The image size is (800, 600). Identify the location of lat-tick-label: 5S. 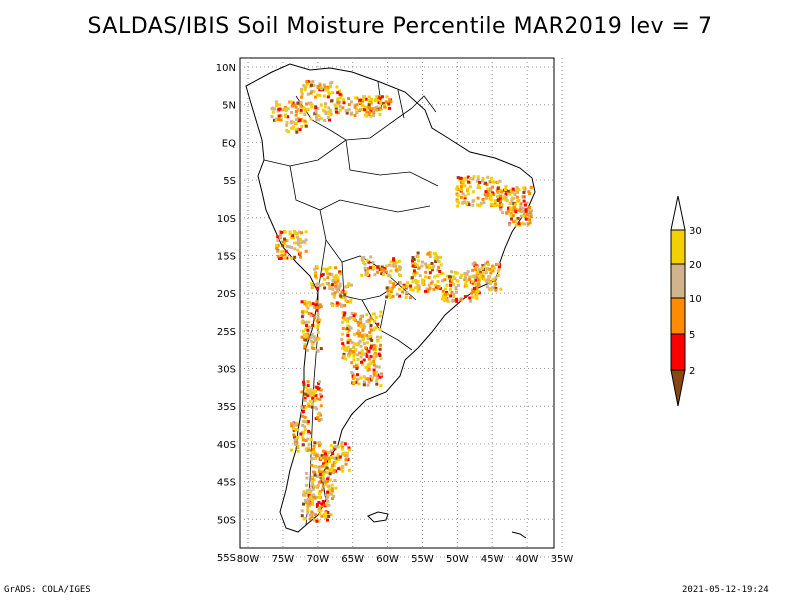
(229, 181).